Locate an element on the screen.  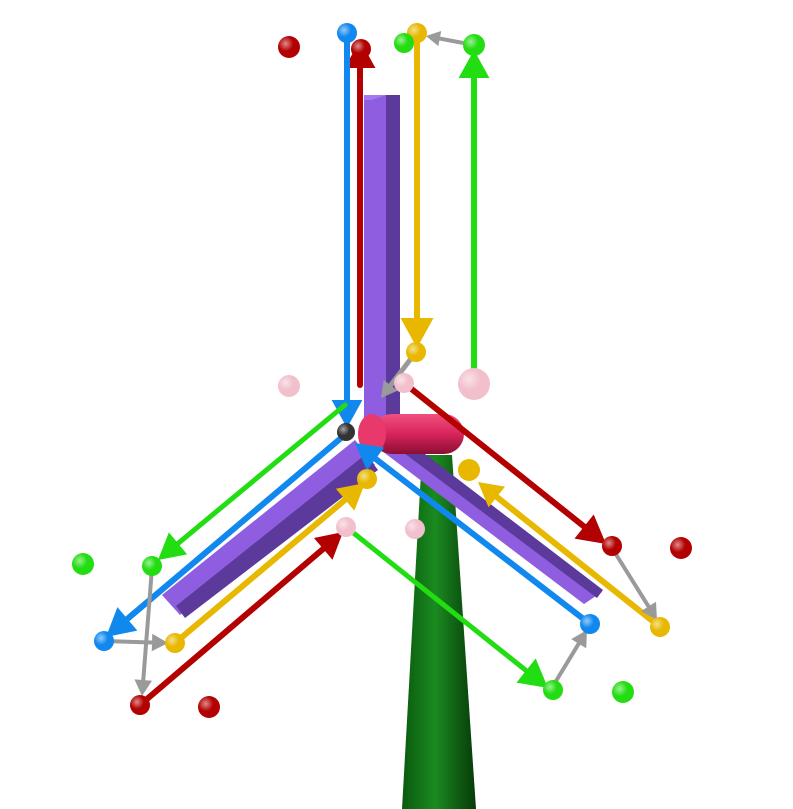
center-node is located at coordinates (346, 432).